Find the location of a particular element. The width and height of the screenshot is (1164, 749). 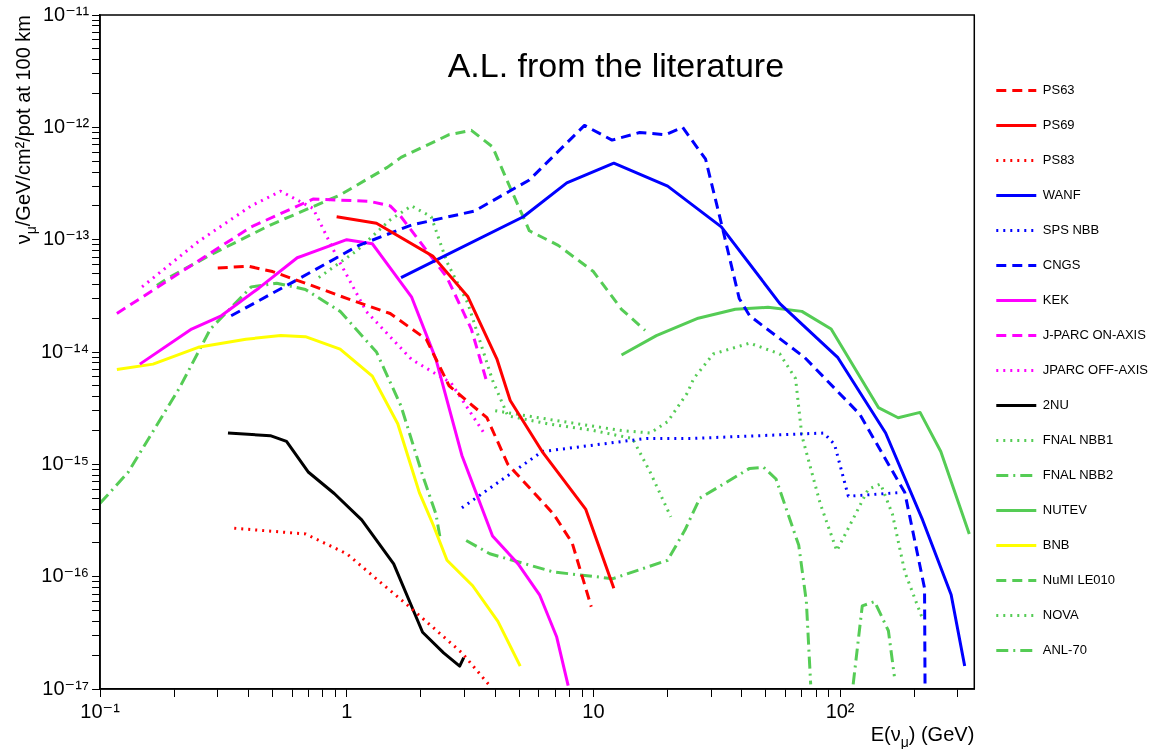

legend-label: NOVA is located at coordinates (1060, 615).